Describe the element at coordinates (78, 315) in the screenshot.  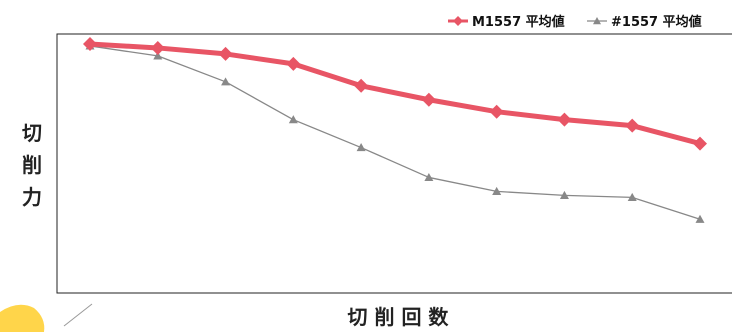
I see `decorative-stroke` at that location.